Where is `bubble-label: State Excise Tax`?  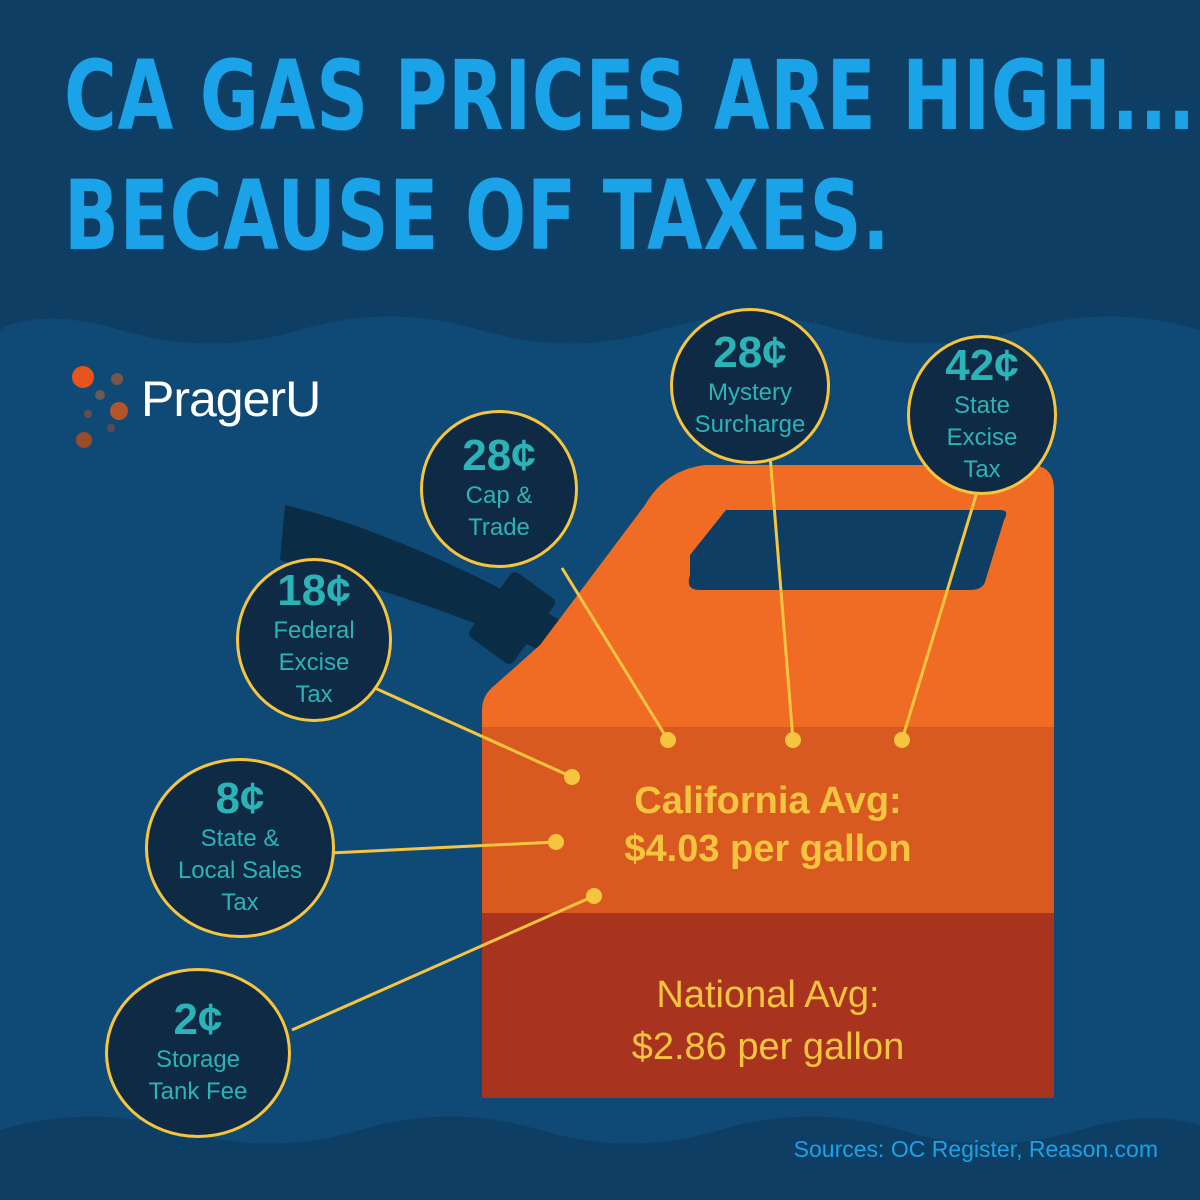
bubble-label: State Excise Tax is located at coordinates (982, 437).